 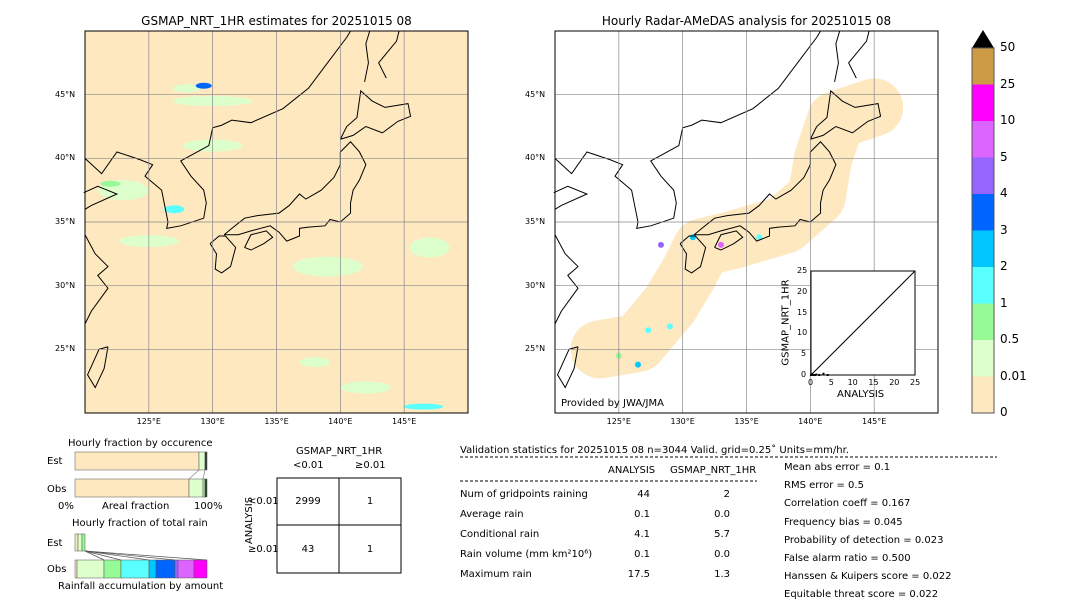 What do you see at coordinates (308, 465) in the screenshot?
I see `contingency-col-1: <0.01` at bounding box center [308, 465].